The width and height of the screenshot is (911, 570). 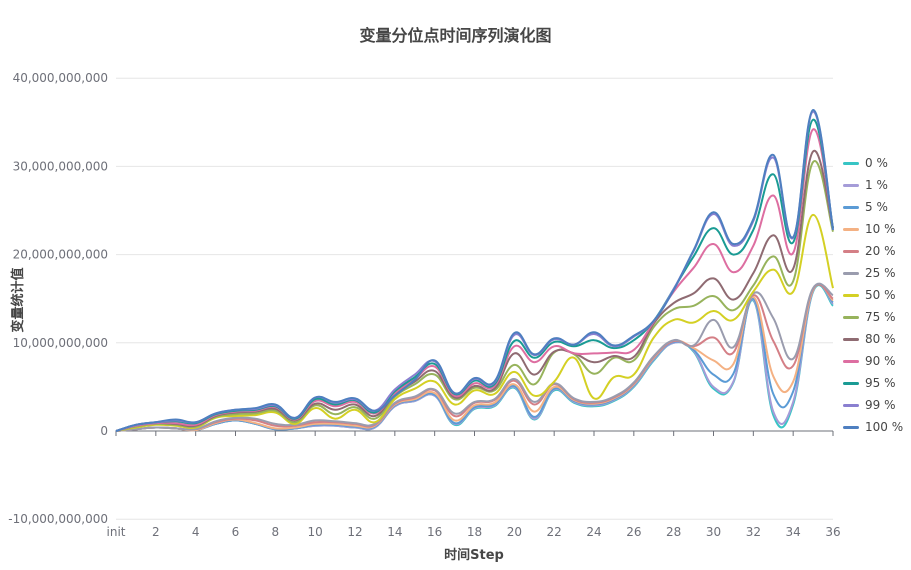 What do you see at coordinates (276, 532) in the screenshot?
I see `x-tick-label: 8` at bounding box center [276, 532].